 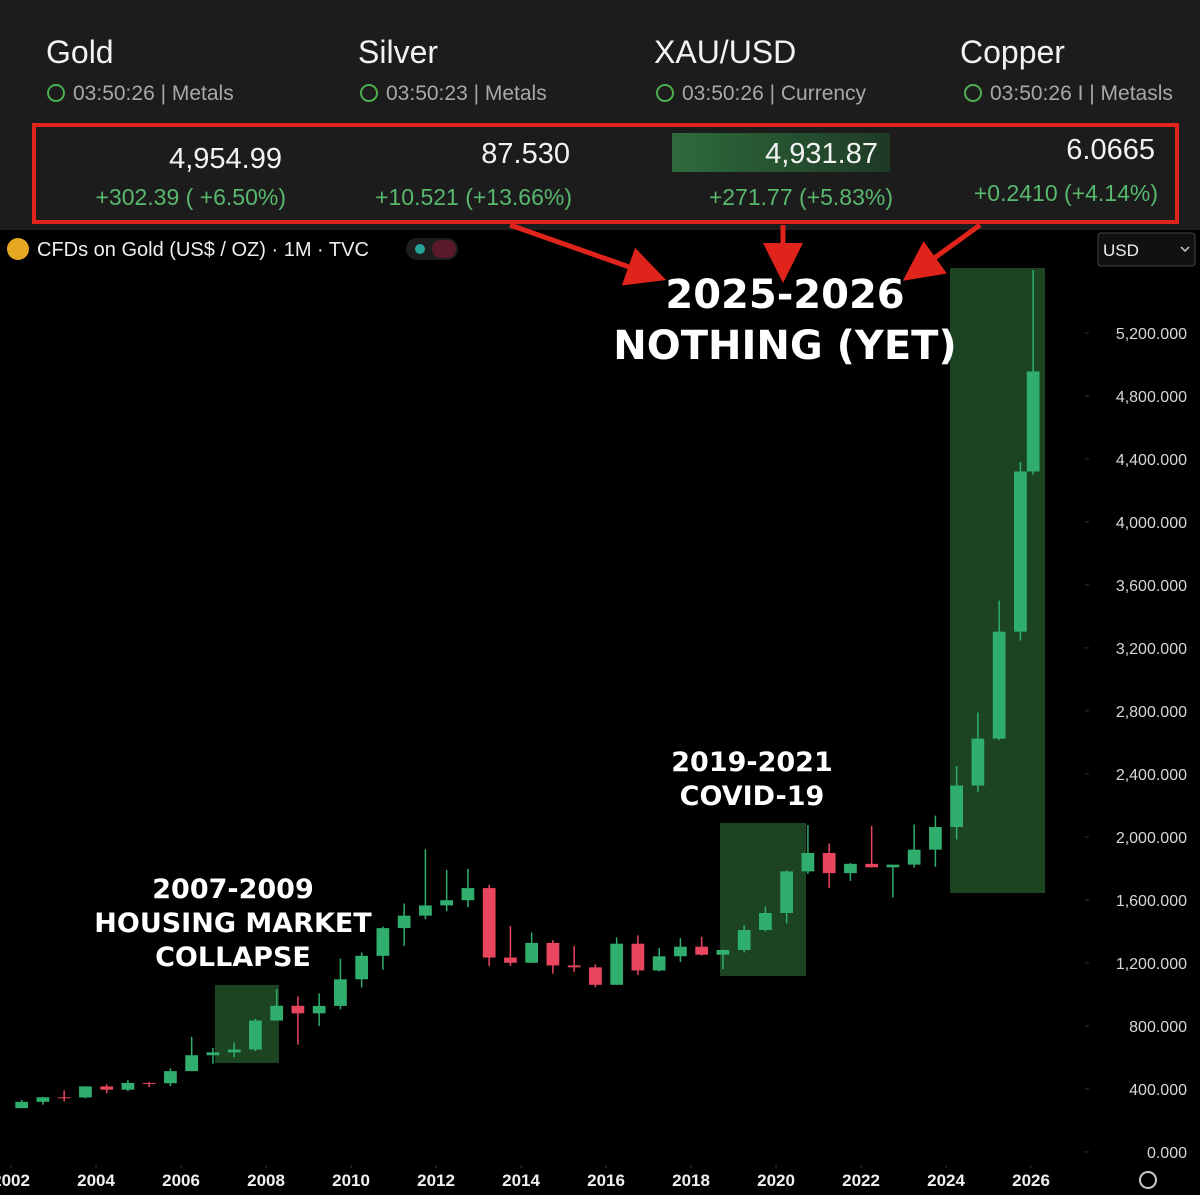 What do you see at coordinates (781, 152) in the screenshot?
I see `price-flash` at bounding box center [781, 152].